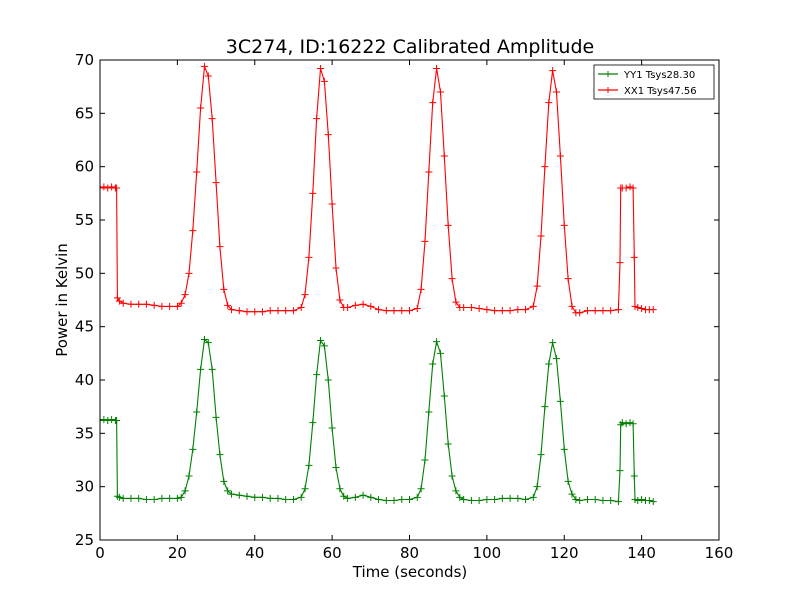  What do you see at coordinates (564, 553) in the screenshot?
I see `x-tick-label: 120` at bounding box center [564, 553].